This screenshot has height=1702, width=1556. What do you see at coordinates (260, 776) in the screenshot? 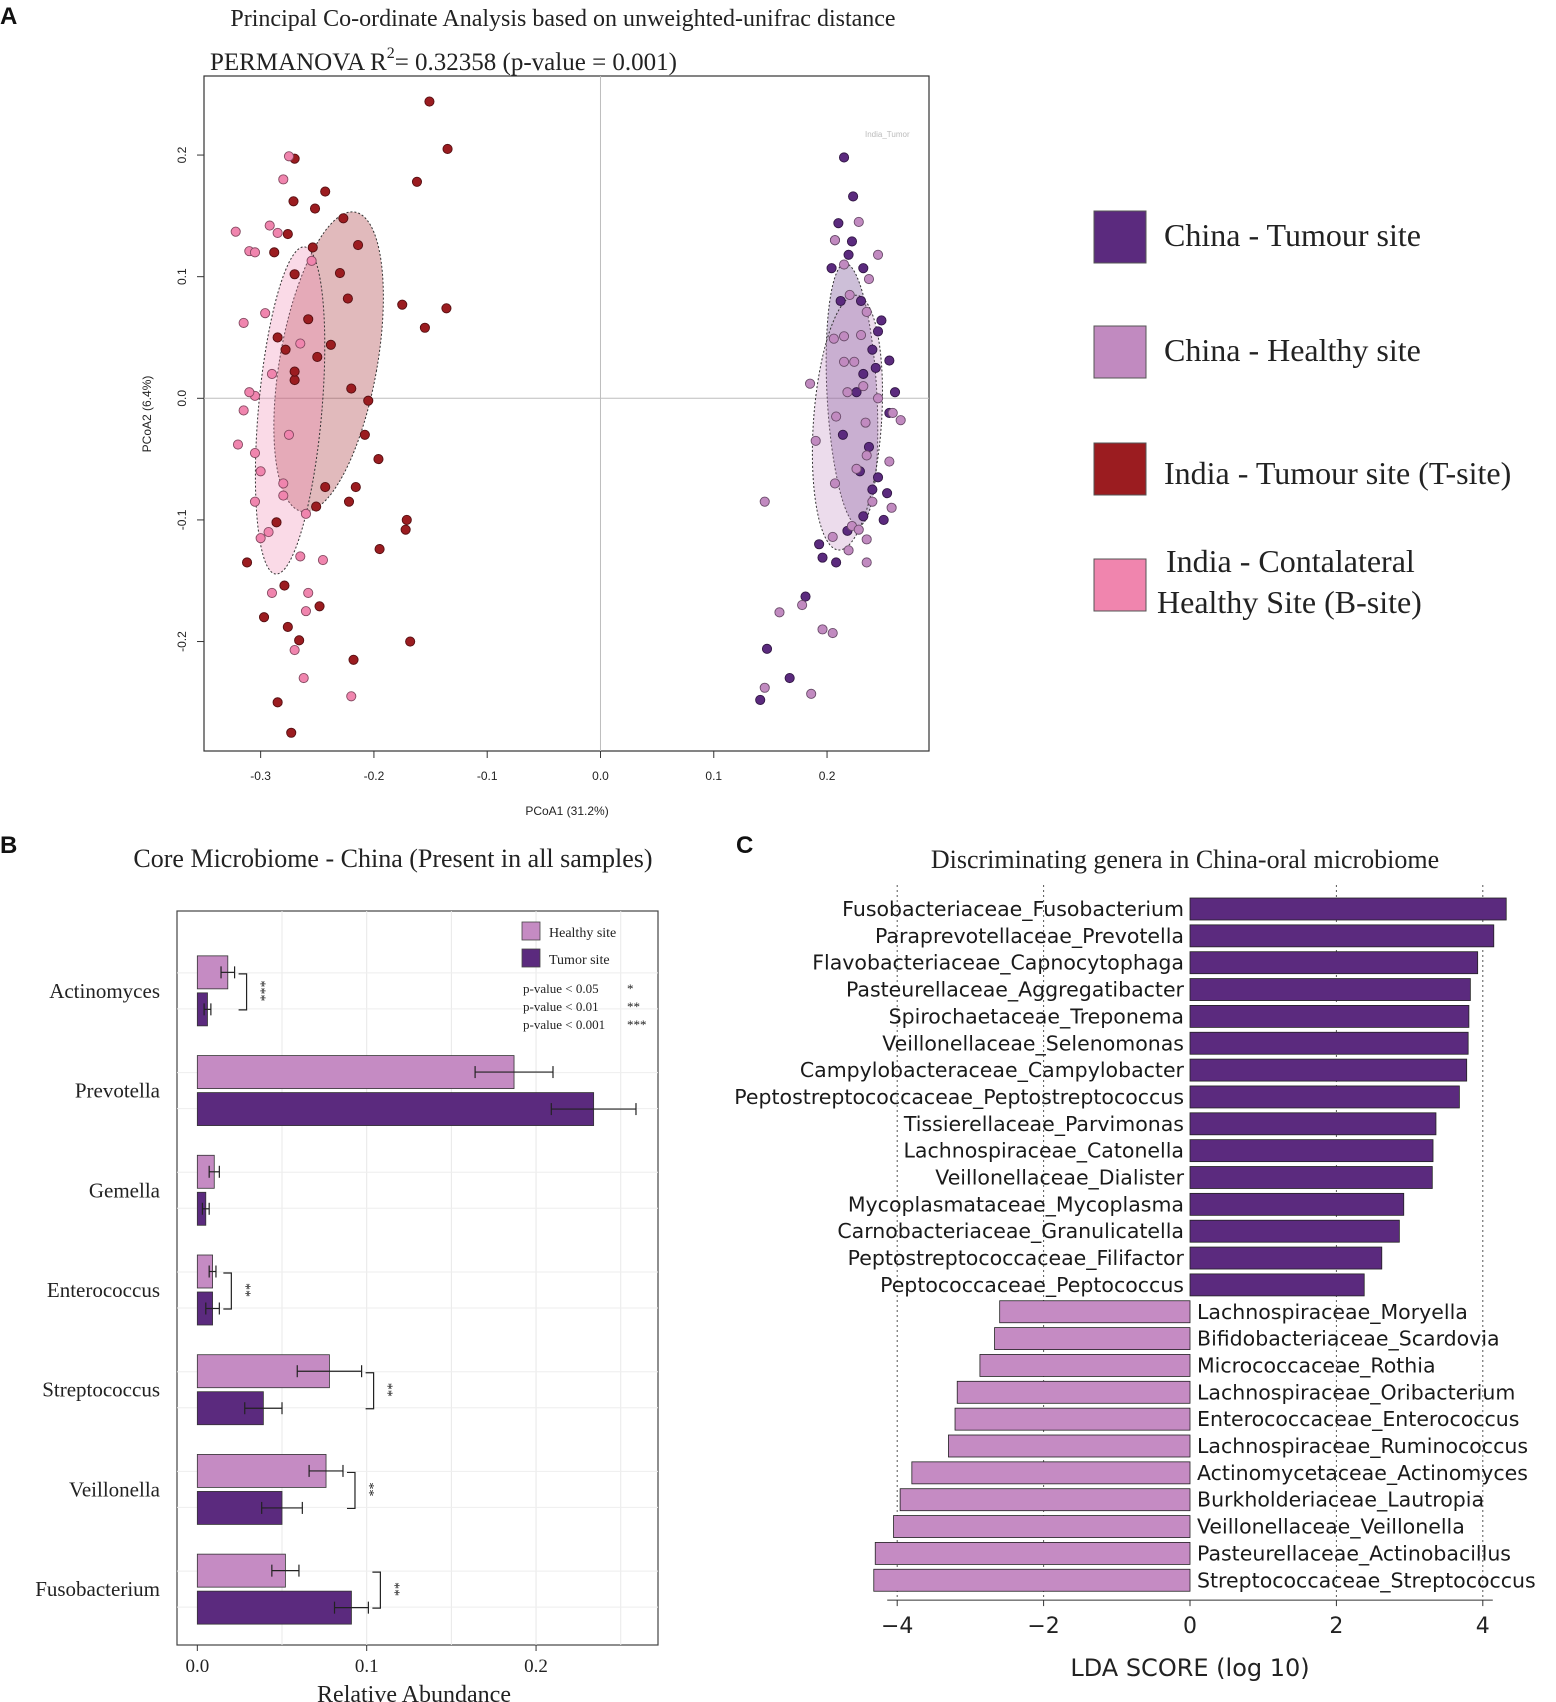
I see `pcoa-x-tick-label: -0.3` at bounding box center [260, 776].